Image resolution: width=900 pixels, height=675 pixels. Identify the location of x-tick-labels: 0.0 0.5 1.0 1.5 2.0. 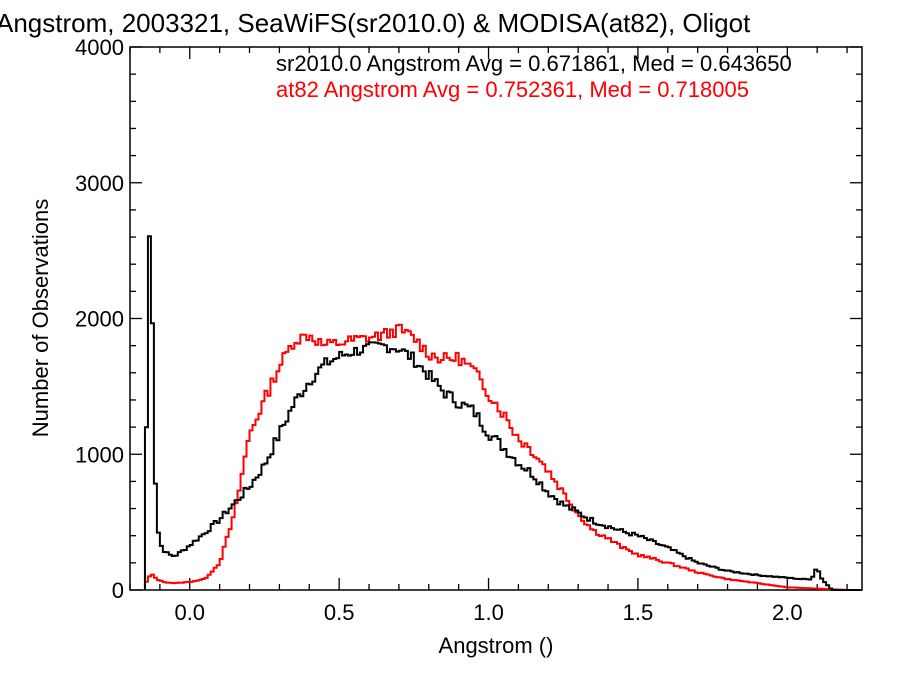
(488, 612).